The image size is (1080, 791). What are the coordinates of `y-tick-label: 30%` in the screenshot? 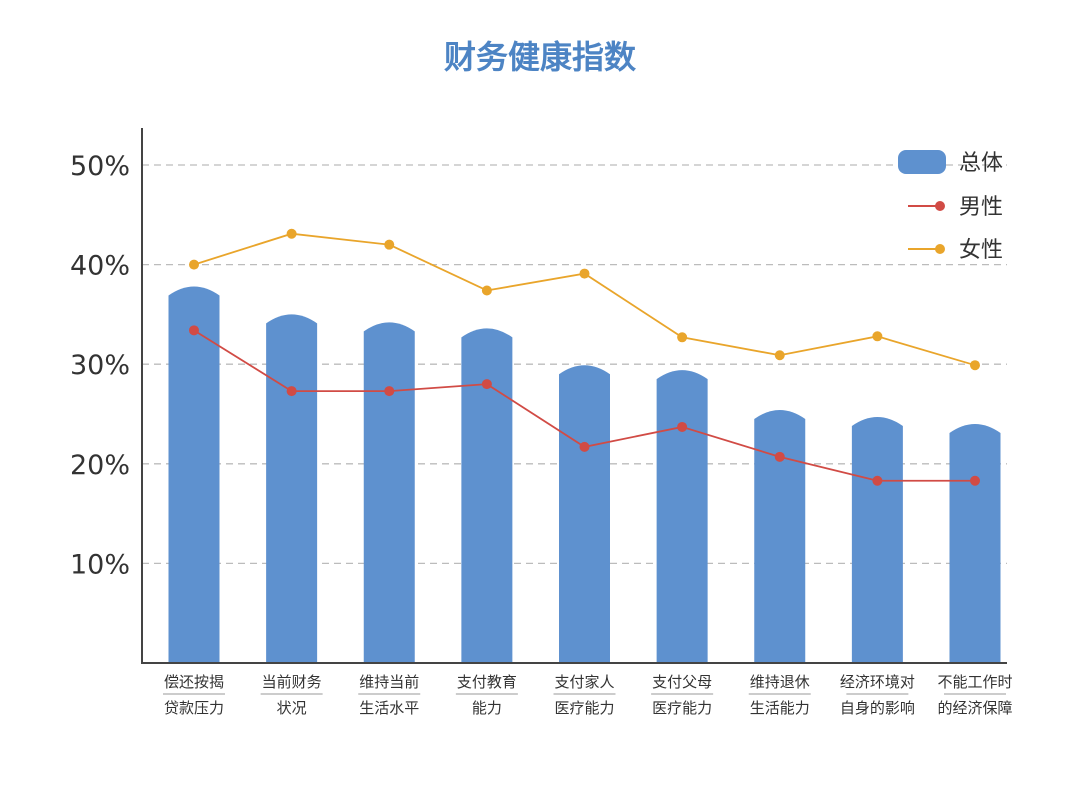 It's located at (100, 365).